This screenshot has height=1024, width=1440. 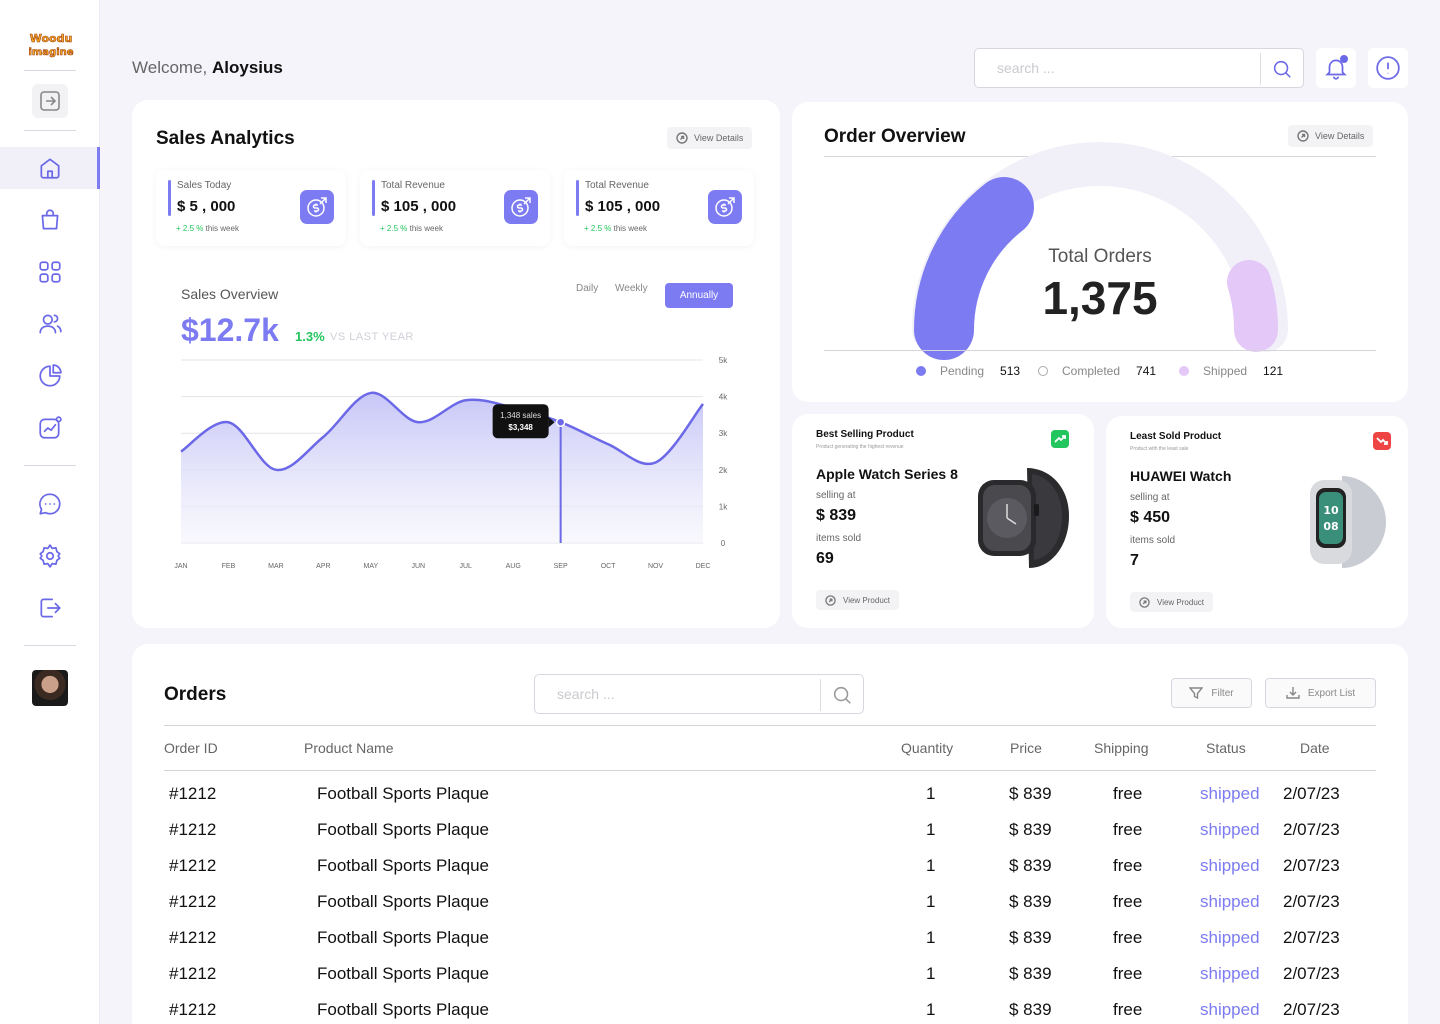 What do you see at coordinates (1388, 68) in the screenshot?
I see `info-button` at bounding box center [1388, 68].